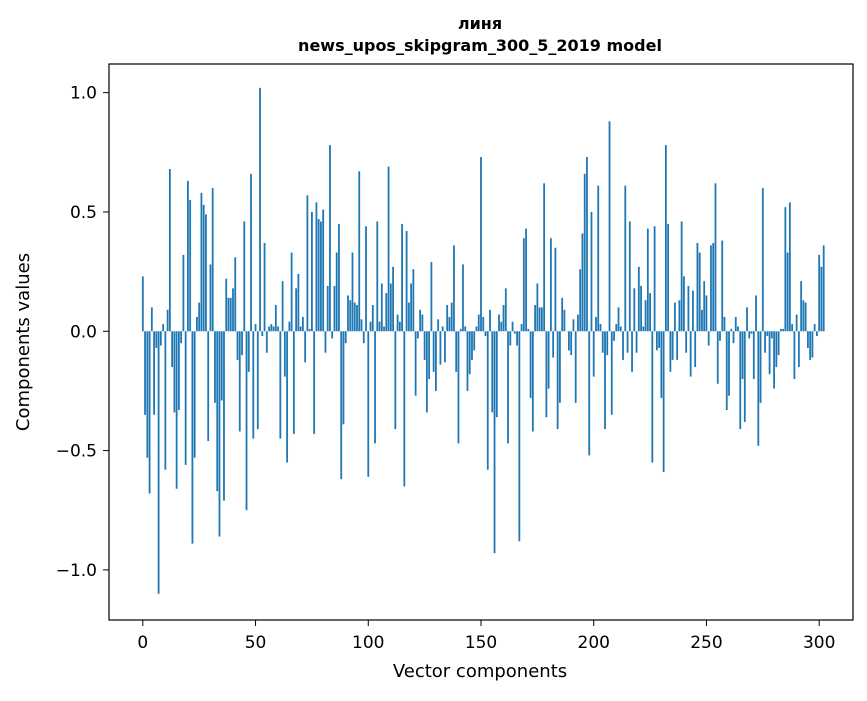  I want to click on x-tick-label-300: 300, so click(819, 643).